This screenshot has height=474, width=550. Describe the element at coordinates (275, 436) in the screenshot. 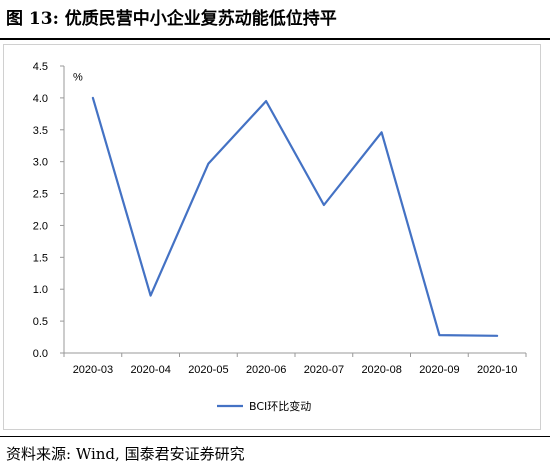

I see `source-rule` at that location.